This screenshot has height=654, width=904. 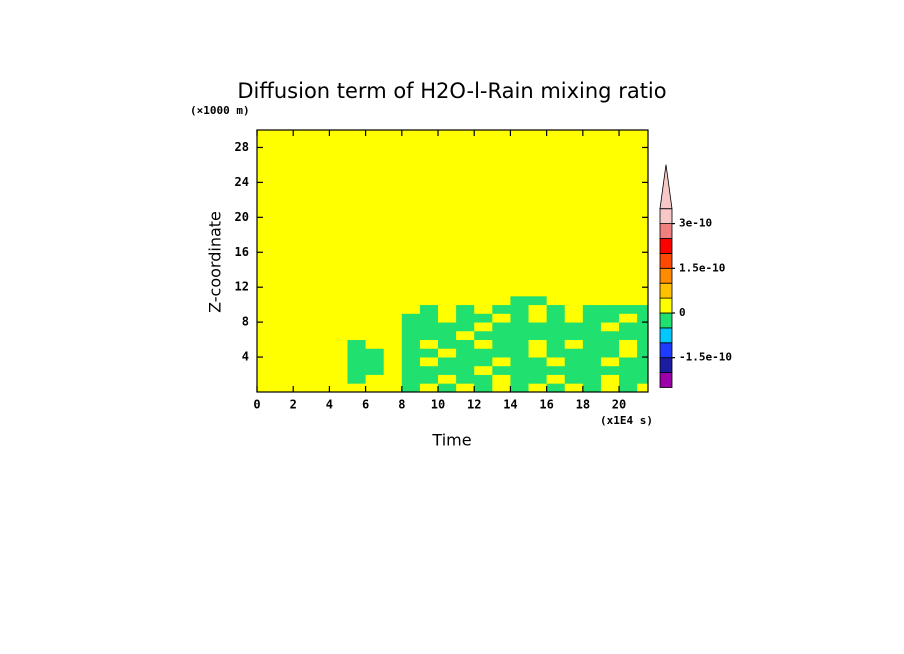 What do you see at coordinates (242, 217) in the screenshot?
I see `y-tick-label: 20` at bounding box center [242, 217].